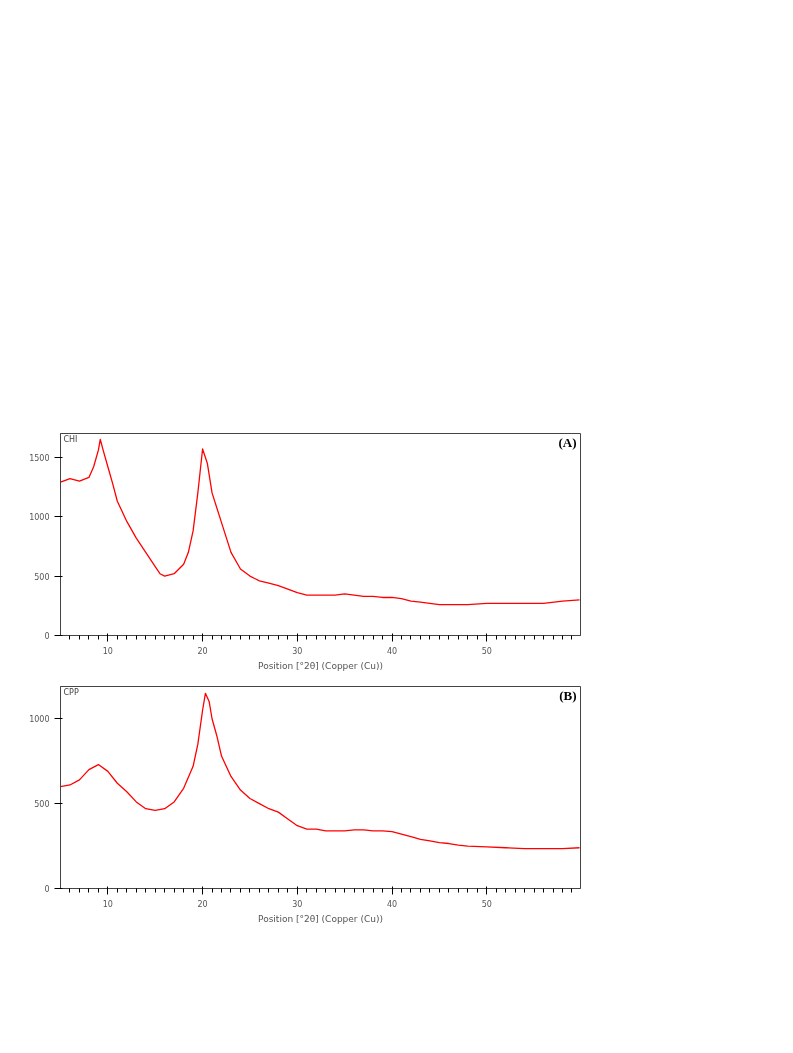 The image size is (793, 1053). I want to click on annotation: (B), so click(568, 695).